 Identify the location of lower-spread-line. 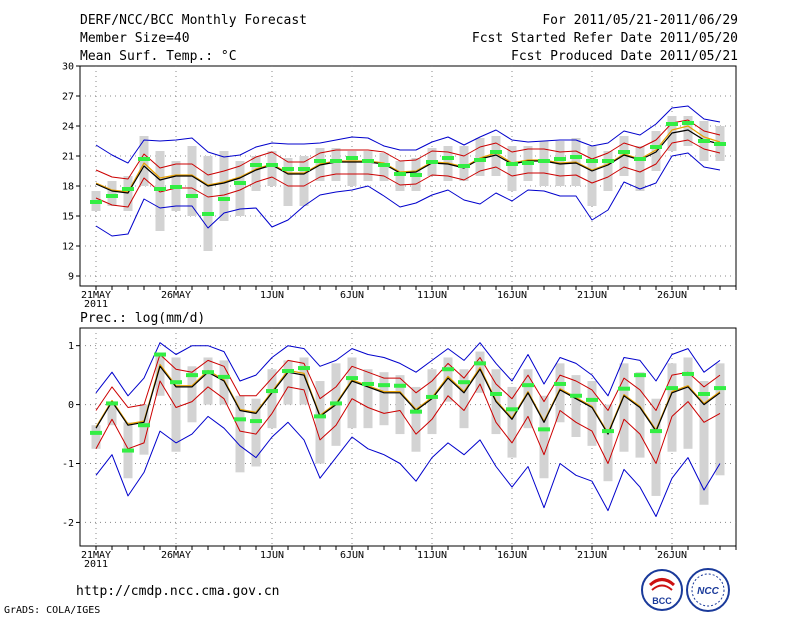
(408, 173).